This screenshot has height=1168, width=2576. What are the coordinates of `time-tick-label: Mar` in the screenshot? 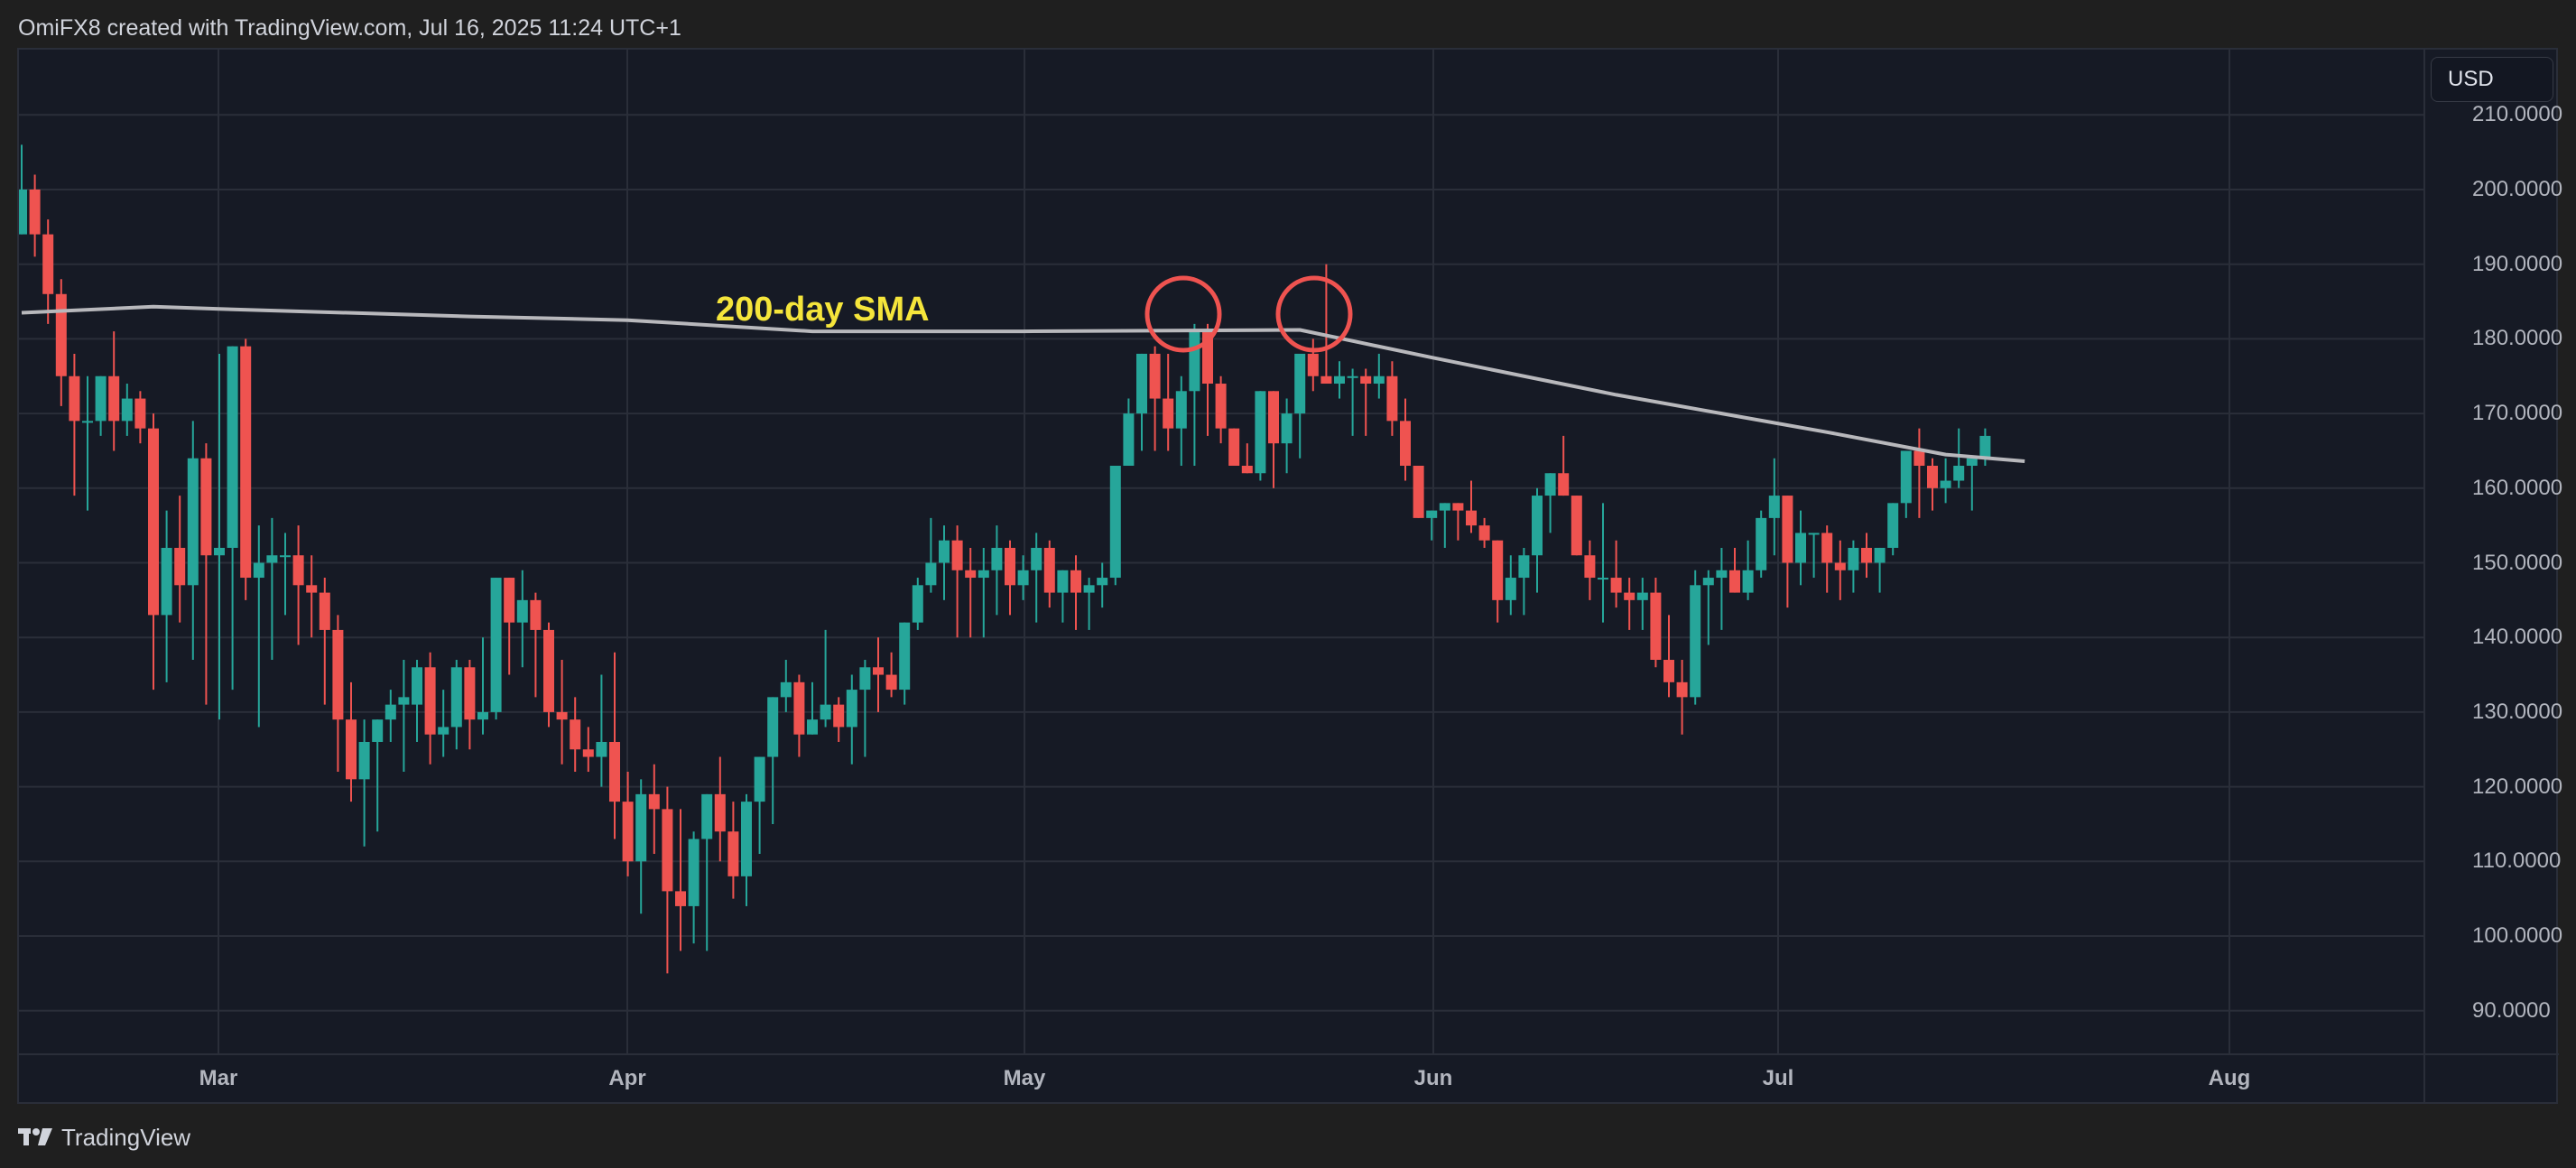 It's located at (219, 1078).